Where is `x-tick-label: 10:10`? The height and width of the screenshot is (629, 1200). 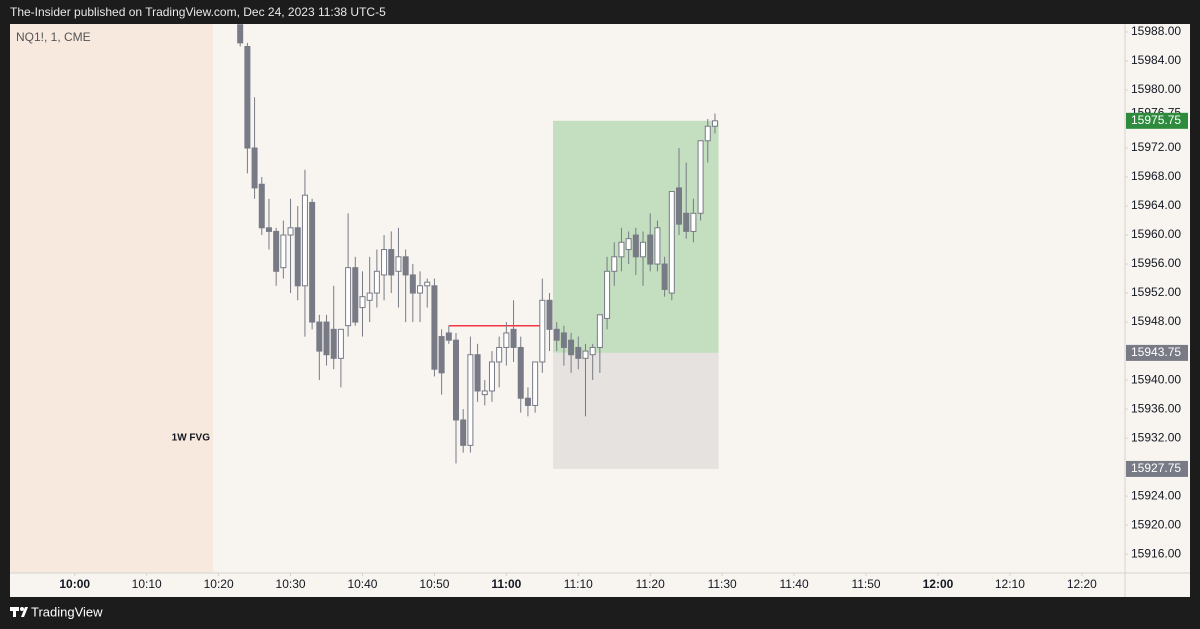 x-tick-label: 10:10 is located at coordinates (147, 584).